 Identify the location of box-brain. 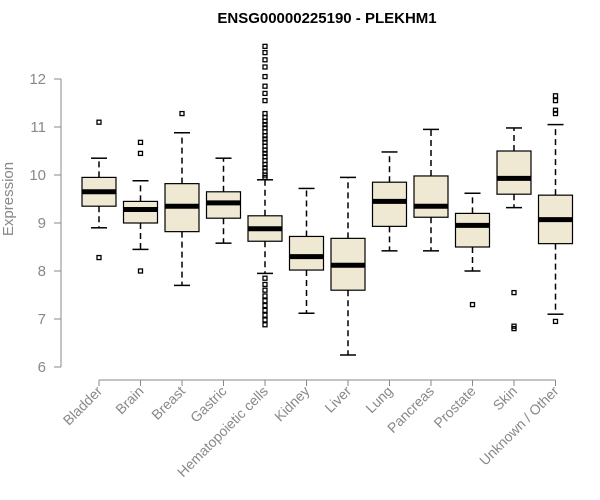
(140, 206).